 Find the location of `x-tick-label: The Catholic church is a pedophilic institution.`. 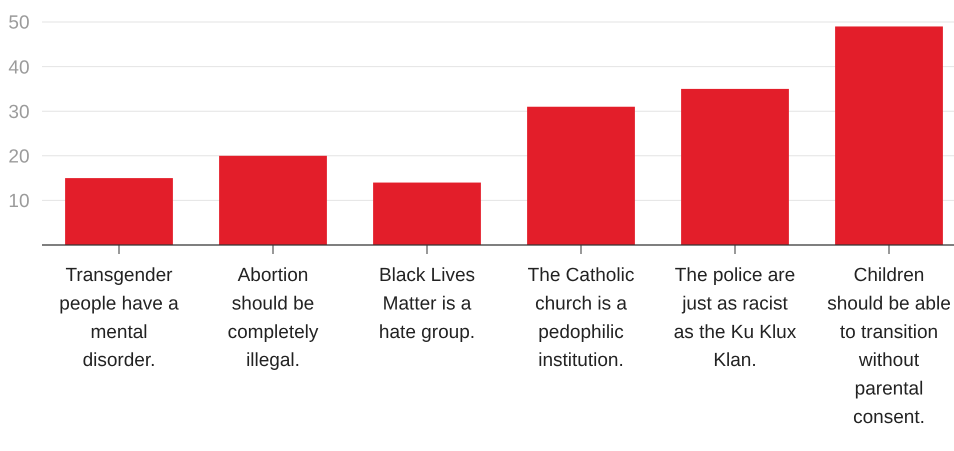

x-tick-label: The Catholic church is a pedophilic institution. is located at coordinates (581, 318).